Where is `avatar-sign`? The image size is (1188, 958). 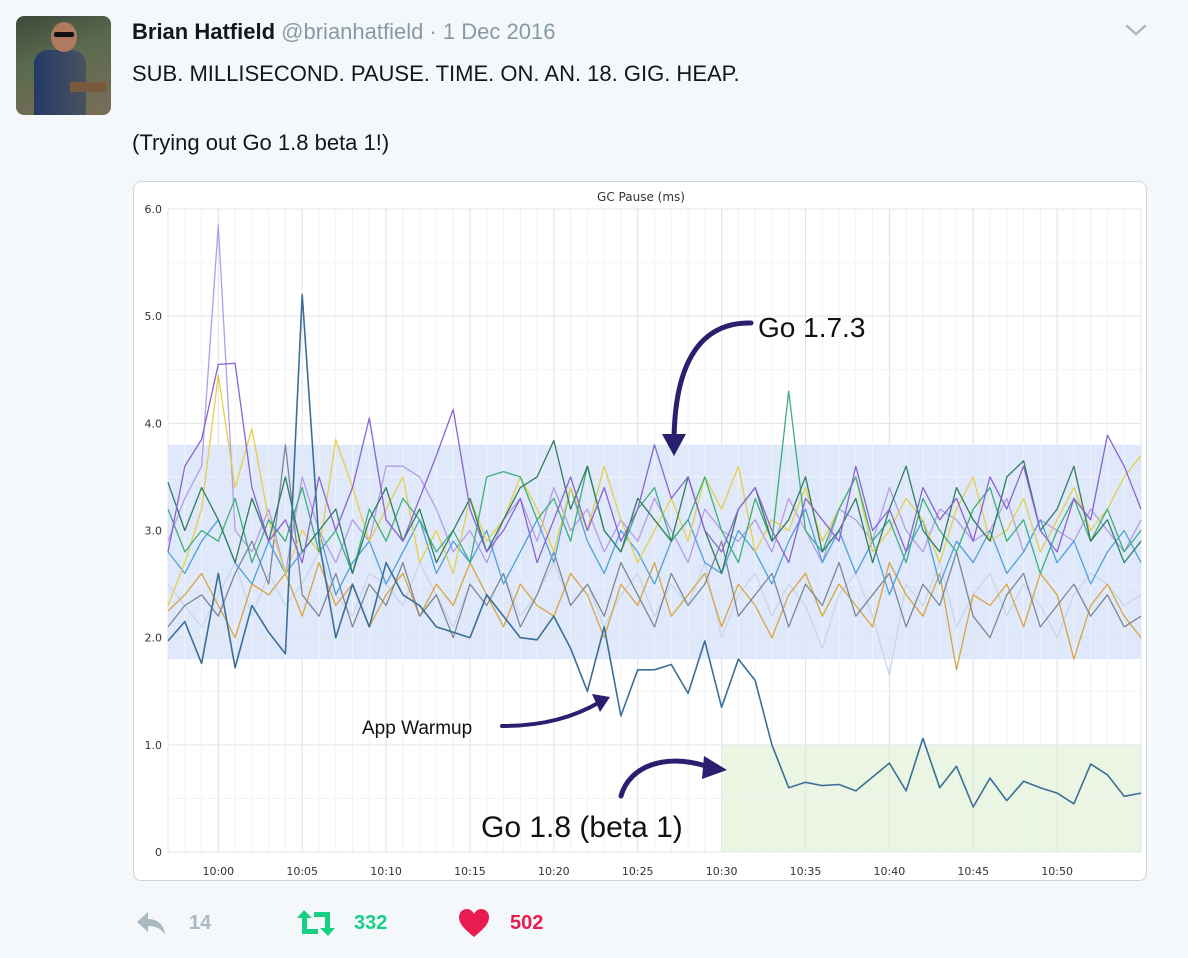
avatar-sign is located at coordinates (88, 87).